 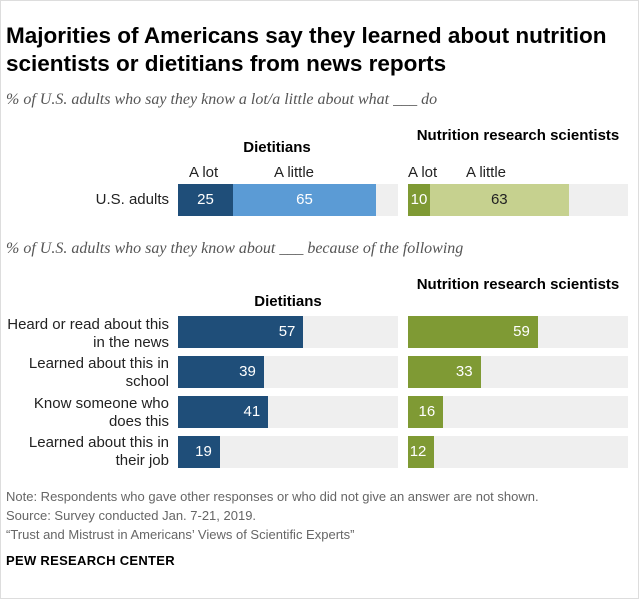 I want to click on chart1-panel-nutrition: Nutrition research scientists, so click(x=518, y=135).